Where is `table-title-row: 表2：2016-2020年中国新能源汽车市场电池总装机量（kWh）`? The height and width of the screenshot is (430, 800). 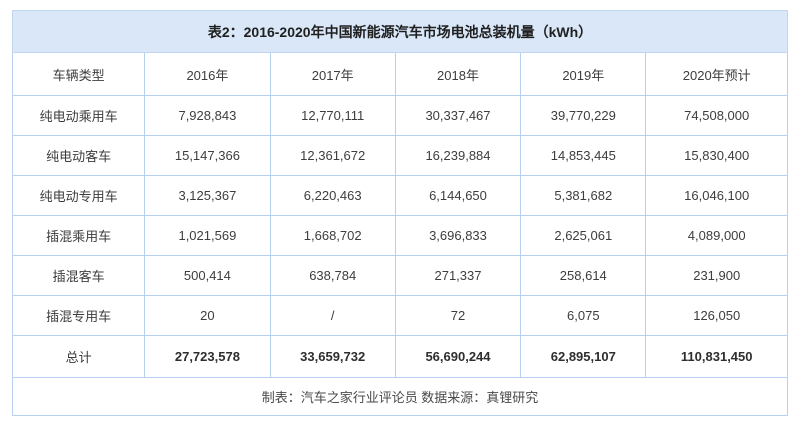
table-title-row: 表2：2016-2020年中国新能源汽车市场电池总装机量（kWh） is located at coordinates (400, 31).